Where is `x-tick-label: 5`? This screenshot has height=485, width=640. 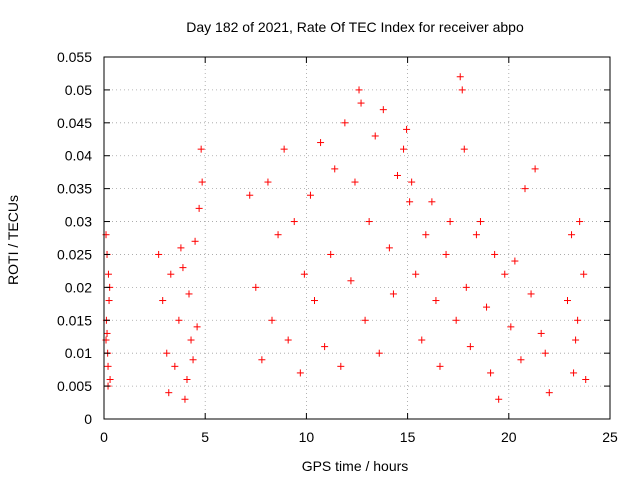 x-tick-label: 5 is located at coordinates (205, 437).